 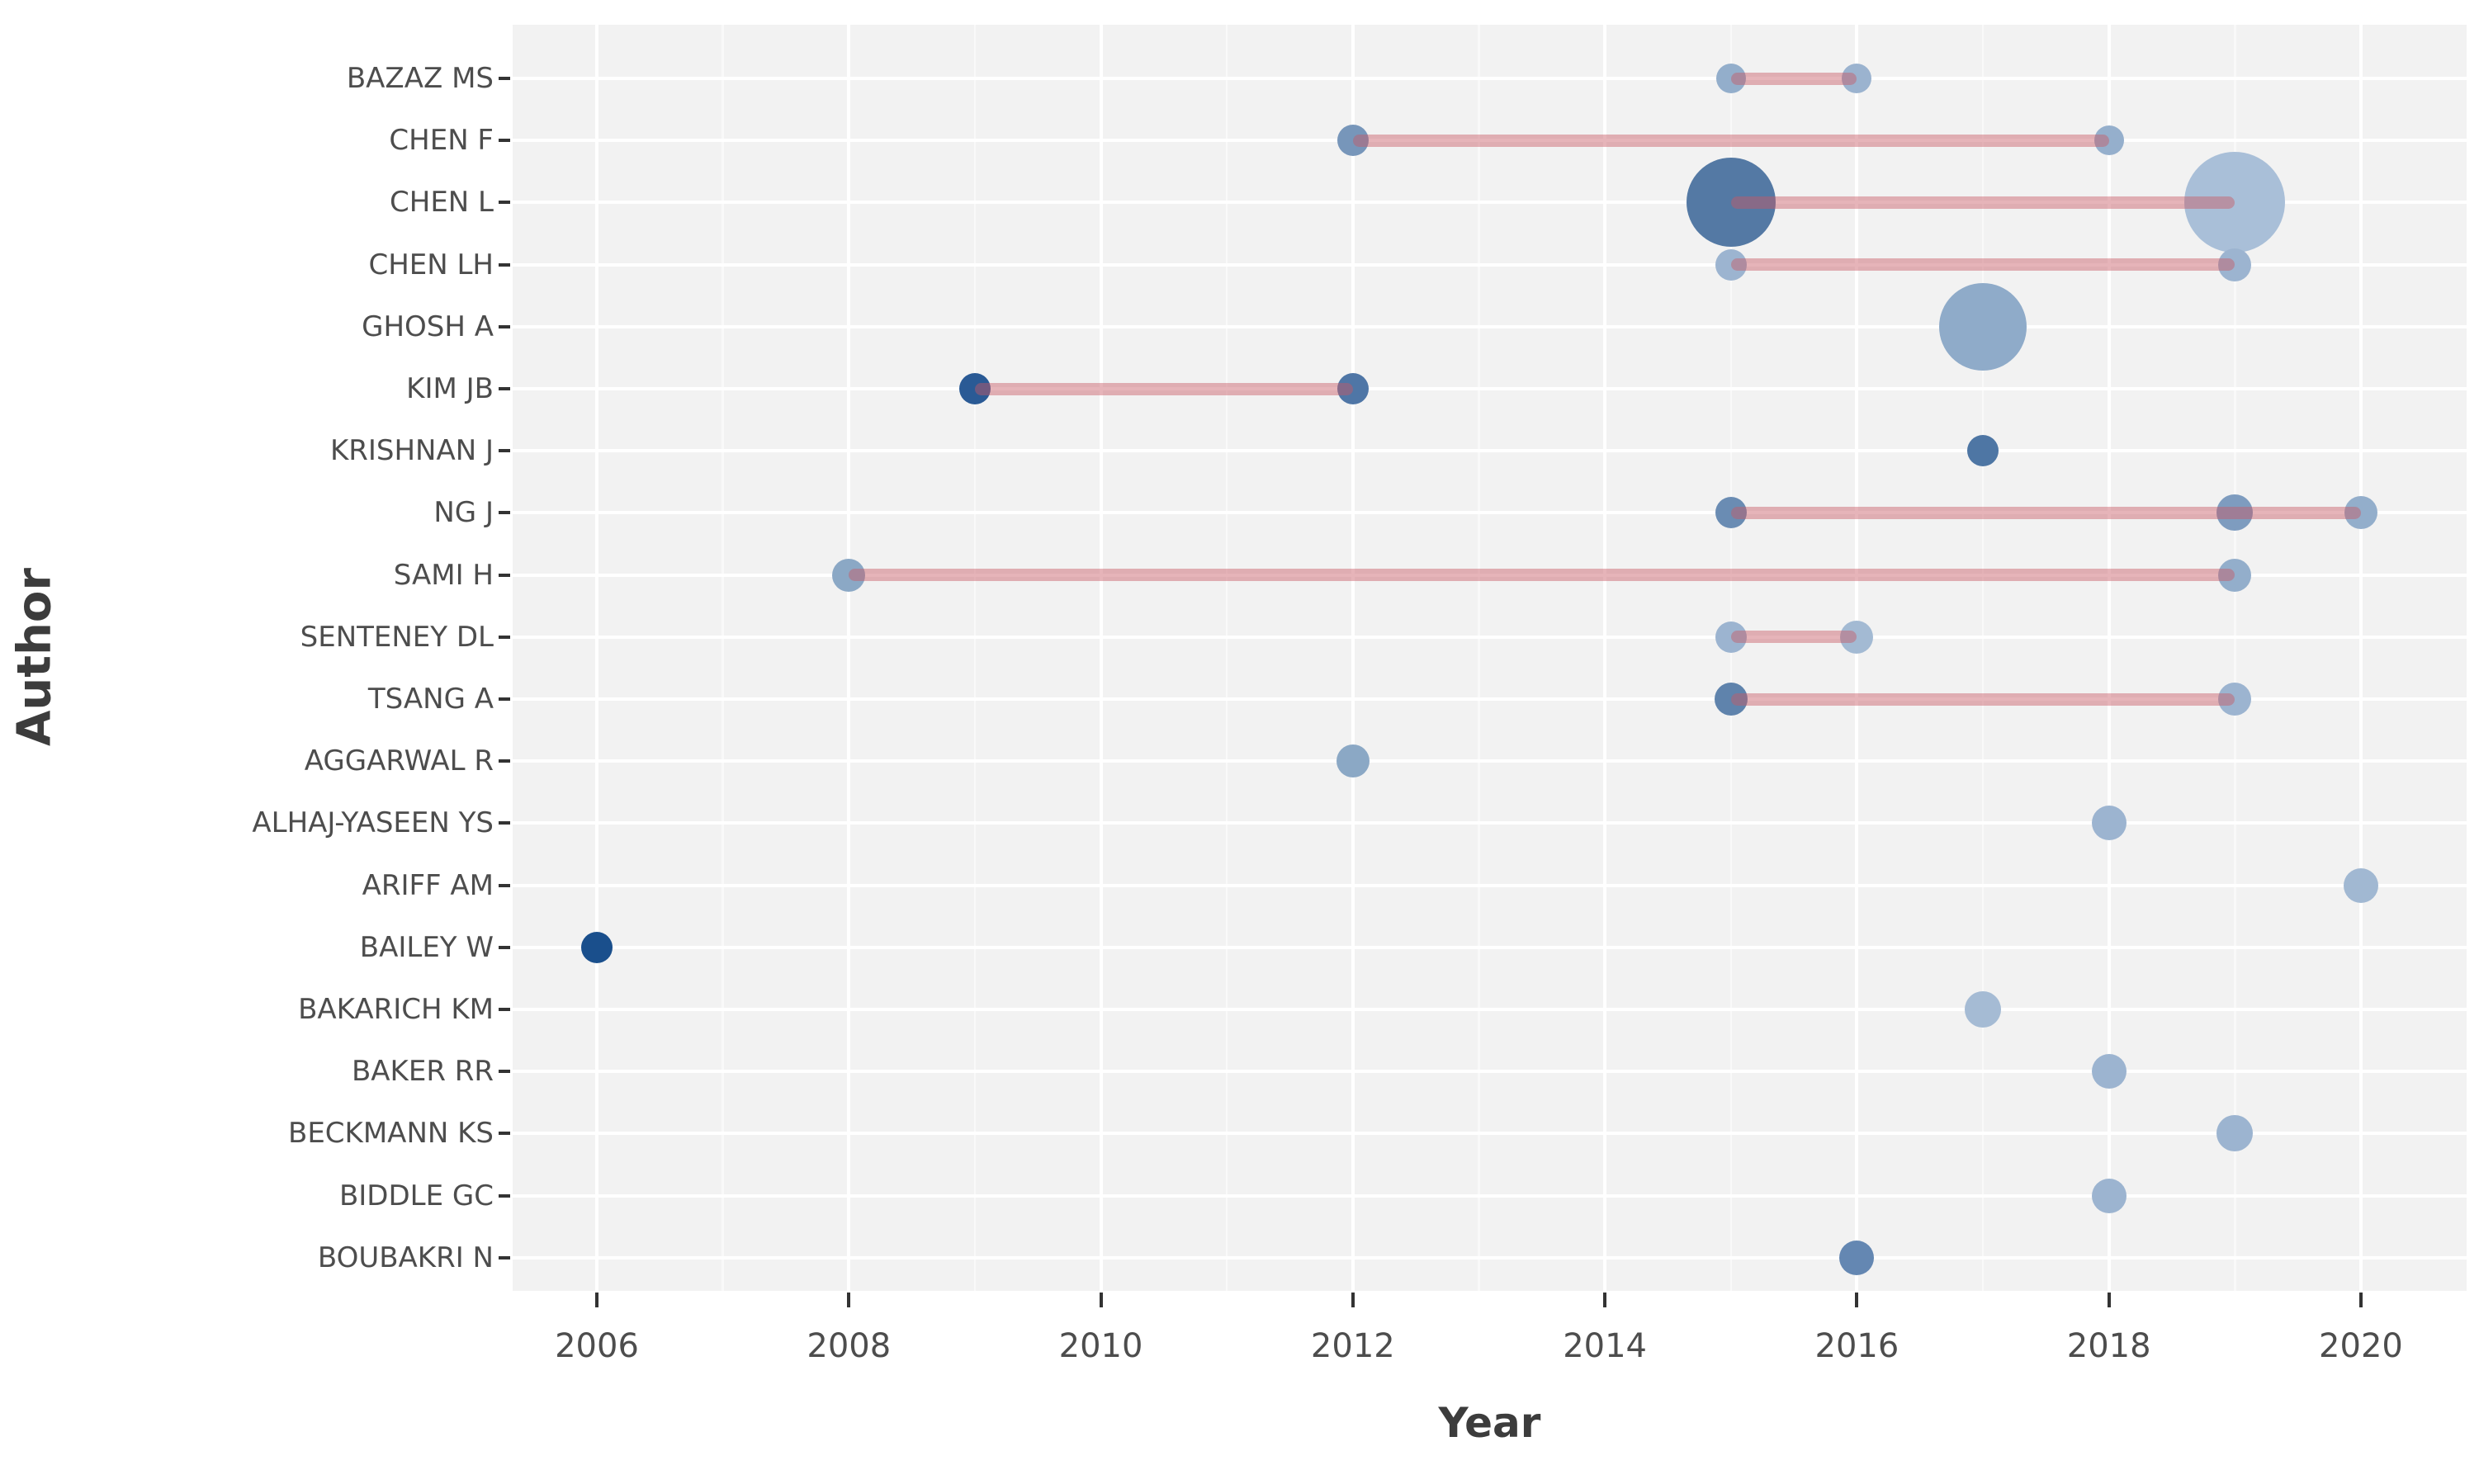 What do you see at coordinates (428, 326) in the screenshot?
I see `y-tick-label: GHOSH A` at bounding box center [428, 326].